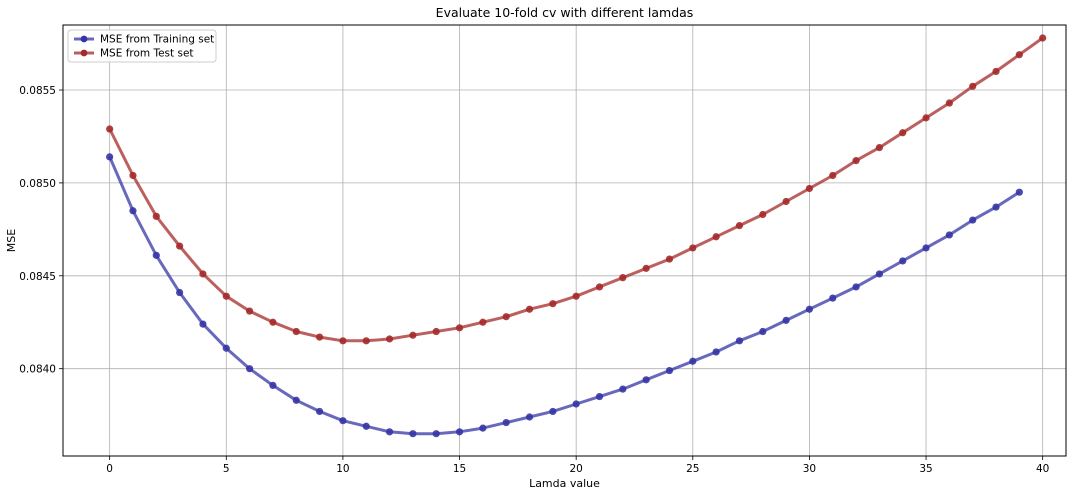  Describe the element at coordinates (564, 483) in the screenshot. I see `x-axis-label: Lamda value` at that location.